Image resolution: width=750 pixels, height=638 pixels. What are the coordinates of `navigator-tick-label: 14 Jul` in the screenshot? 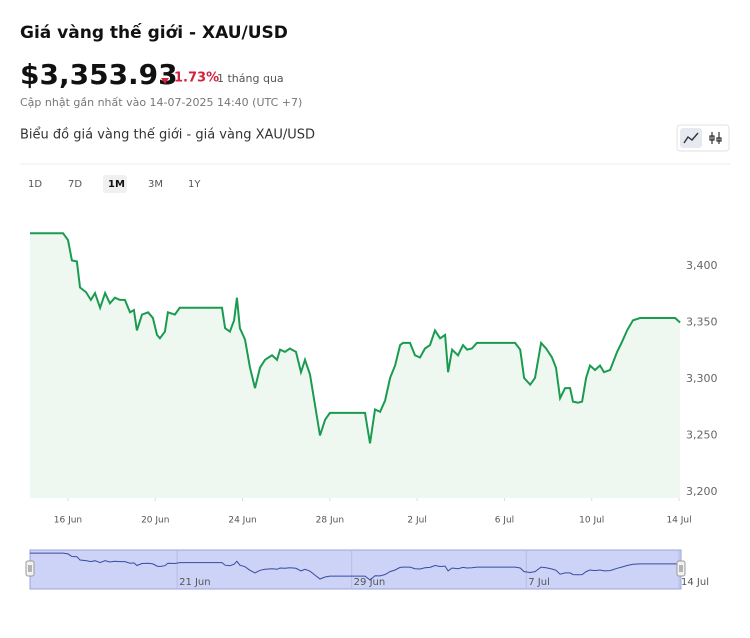 It's located at (695, 582).